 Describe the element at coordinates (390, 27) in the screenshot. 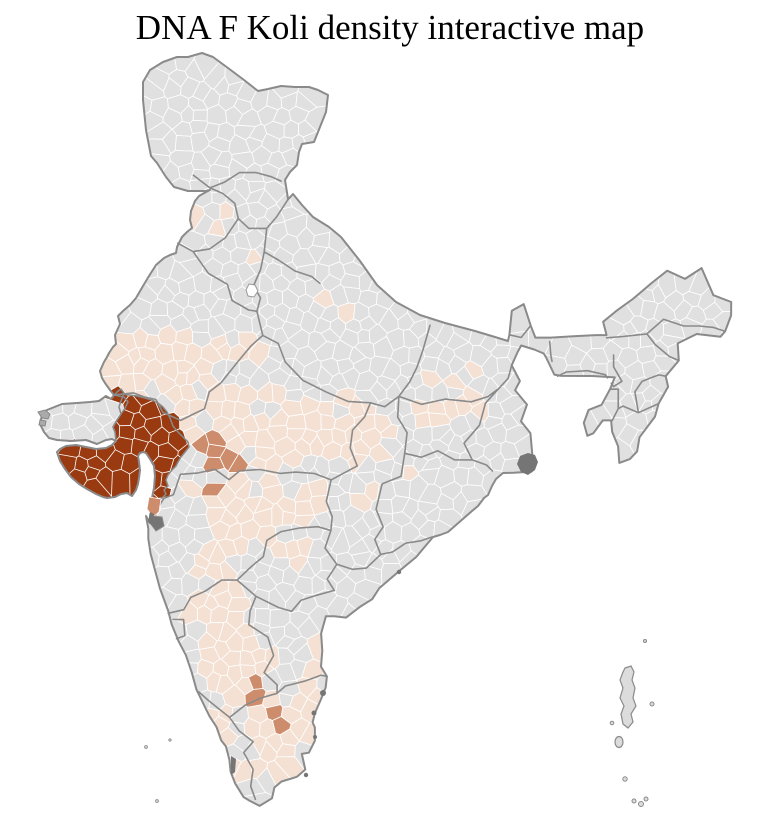

I see `svg-text:DNA F Koli density interactive: DNA F Koli density interactive map` at that location.